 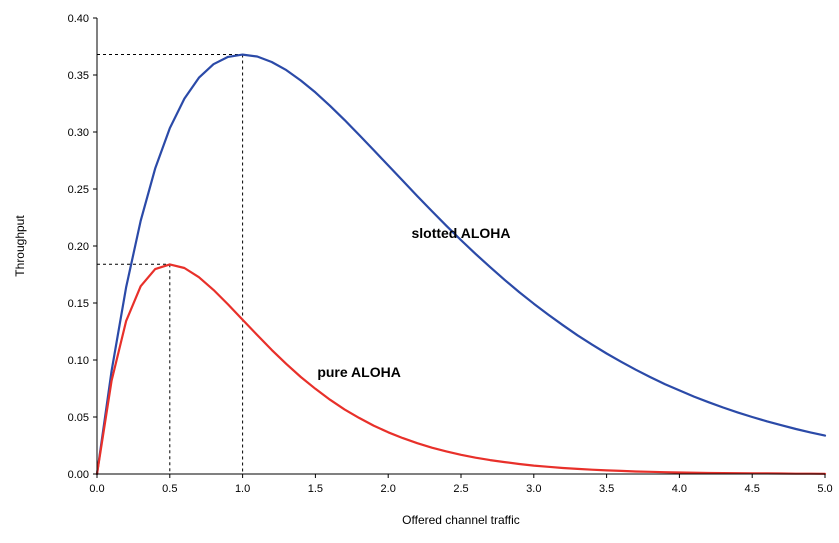 I want to click on y-axis-title: Throughput, so click(x=20, y=246).